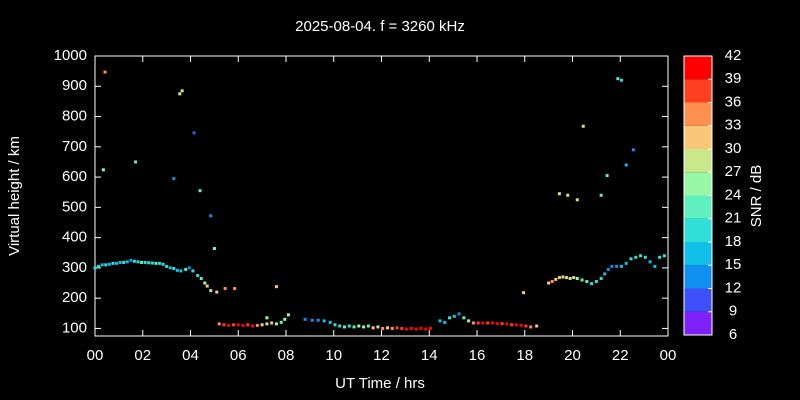  I want to click on colorbar-tick-label: 21, so click(733, 218).